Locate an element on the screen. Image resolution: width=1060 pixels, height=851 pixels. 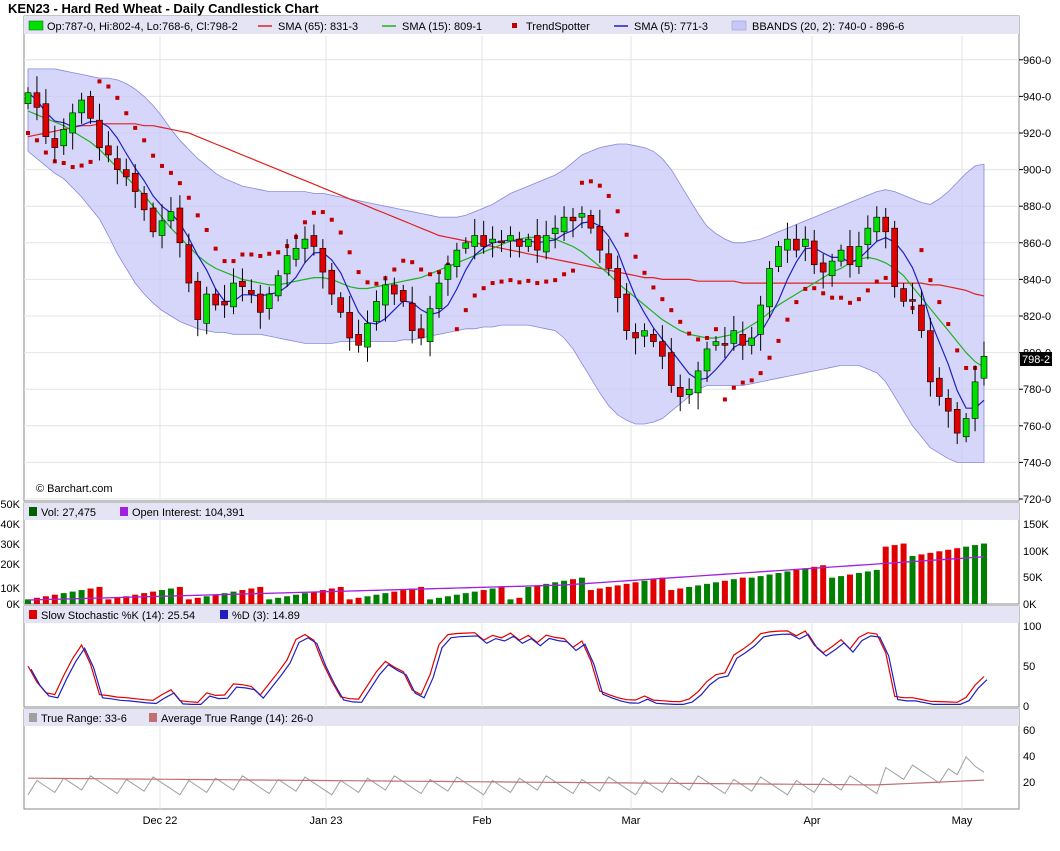
volume-right-tick: 0K is located at coordinates (1030, 605).